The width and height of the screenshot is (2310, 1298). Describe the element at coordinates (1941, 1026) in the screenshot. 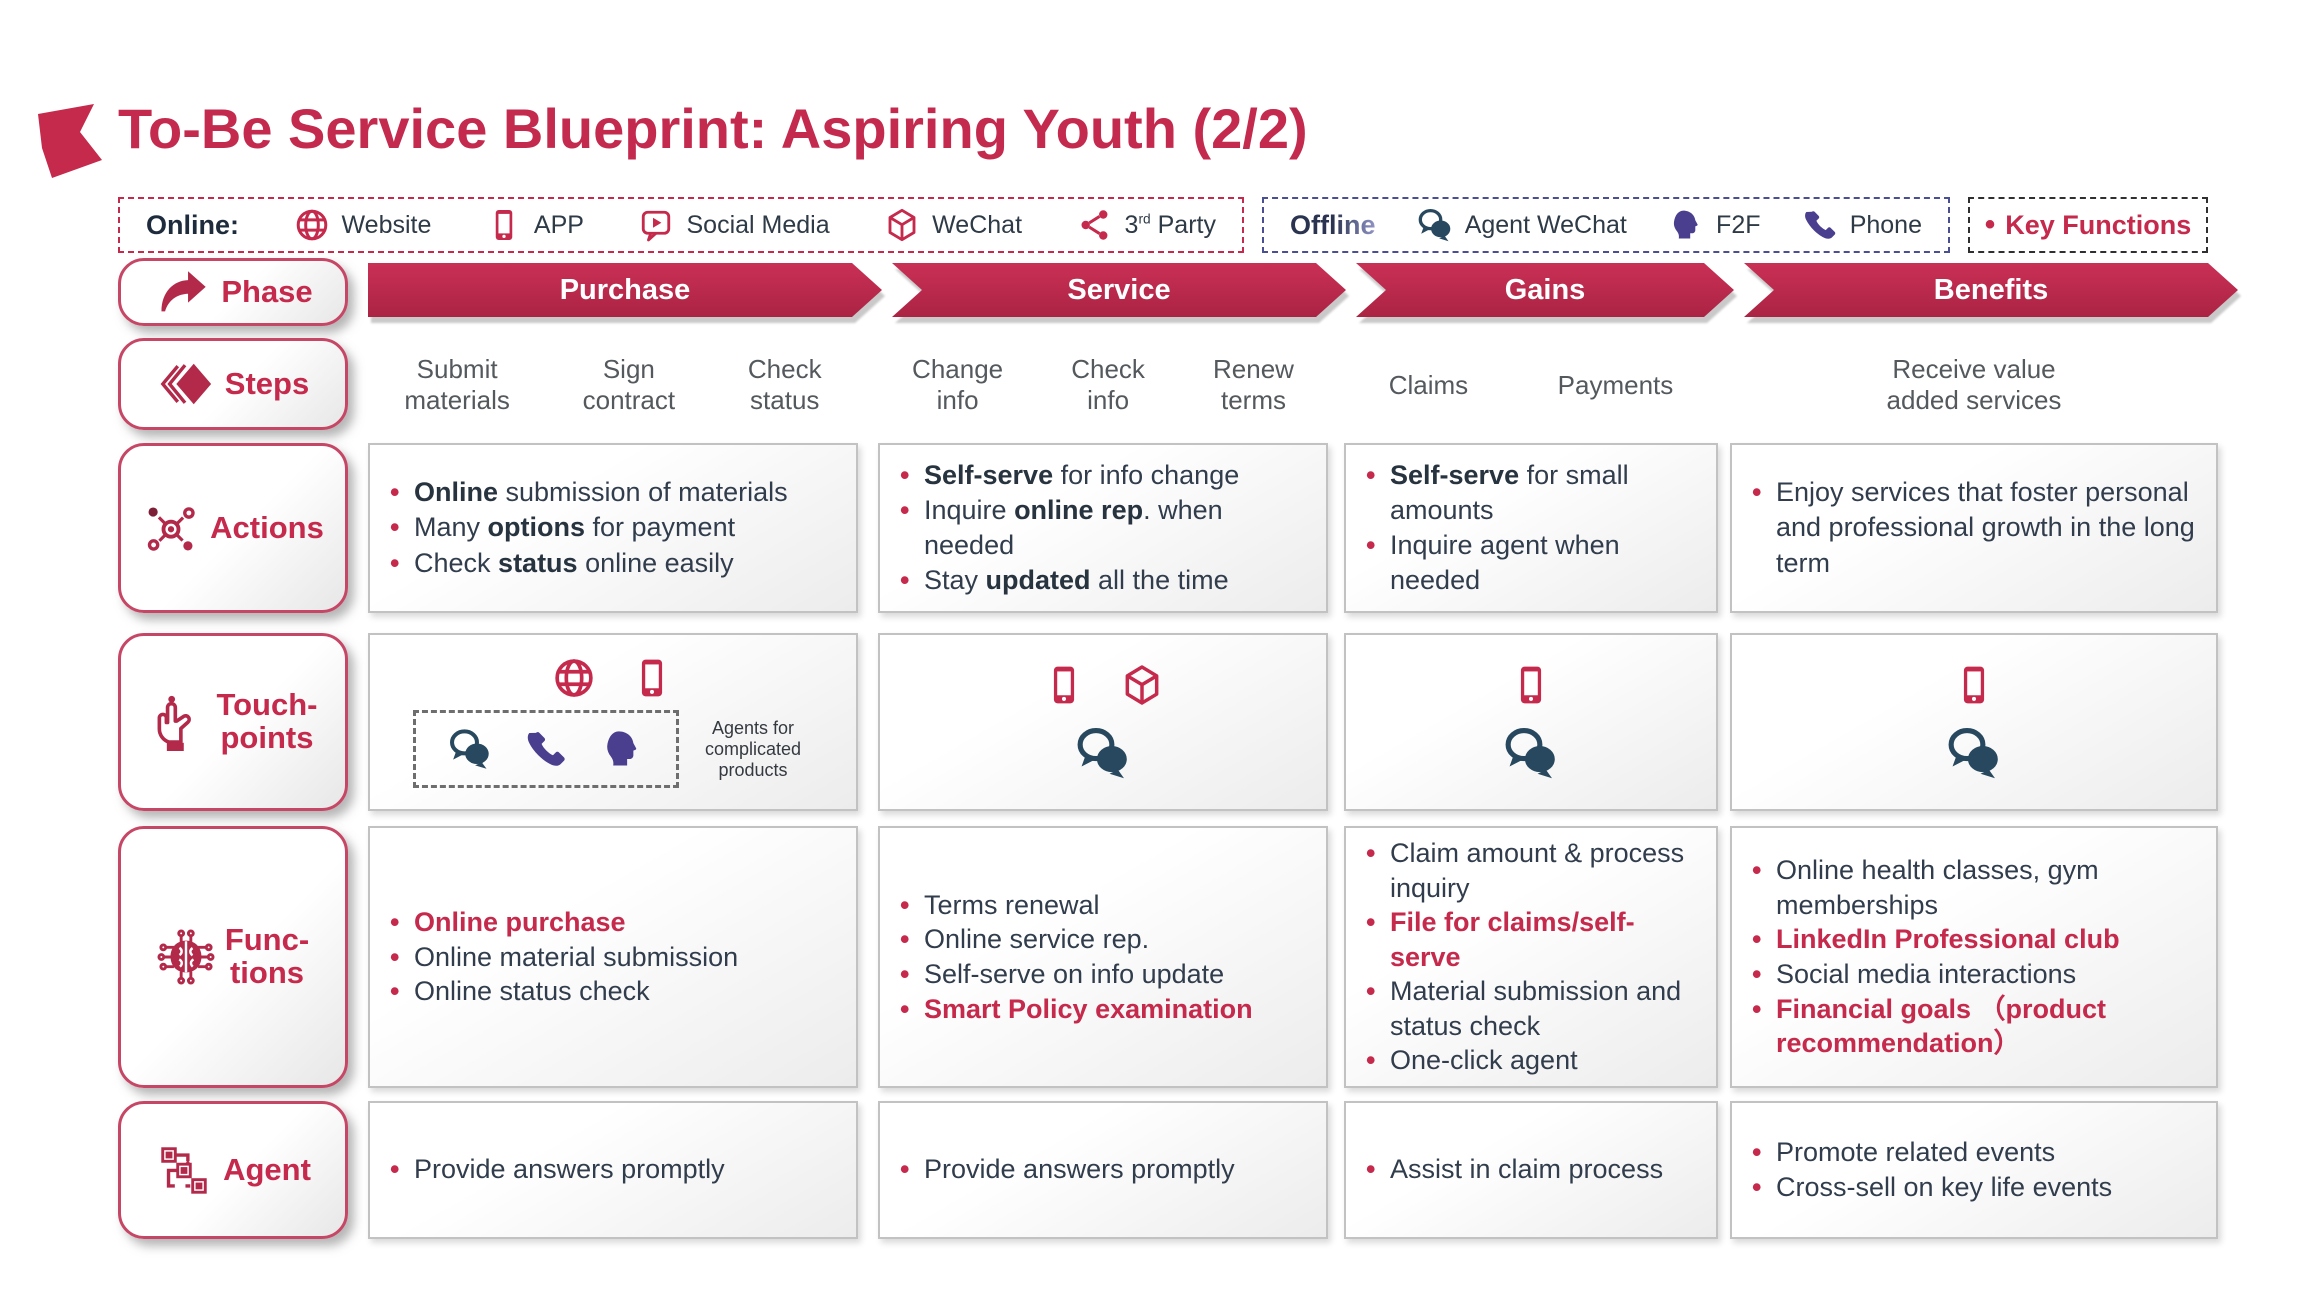

I see `bullet-text: Financial goals （product recommendation）` at that location.